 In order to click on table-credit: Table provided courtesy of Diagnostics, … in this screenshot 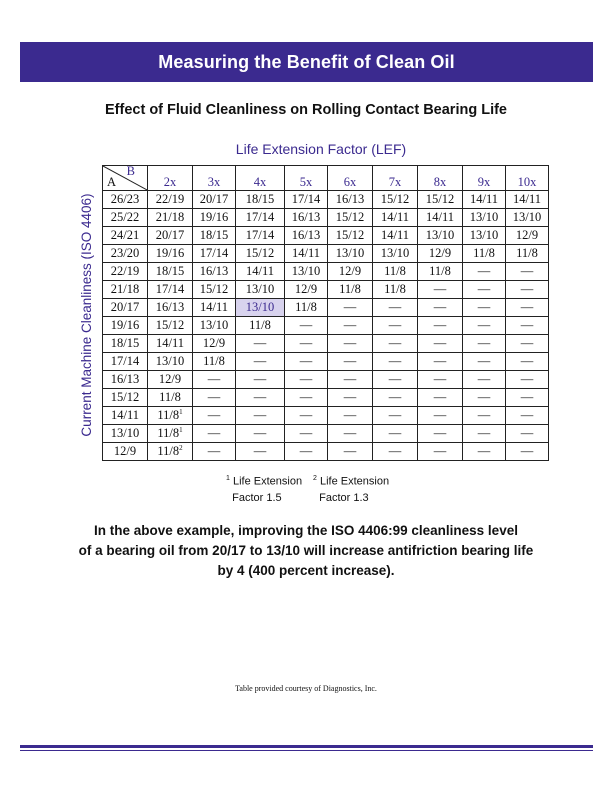, I will do `click(306, 688)`.